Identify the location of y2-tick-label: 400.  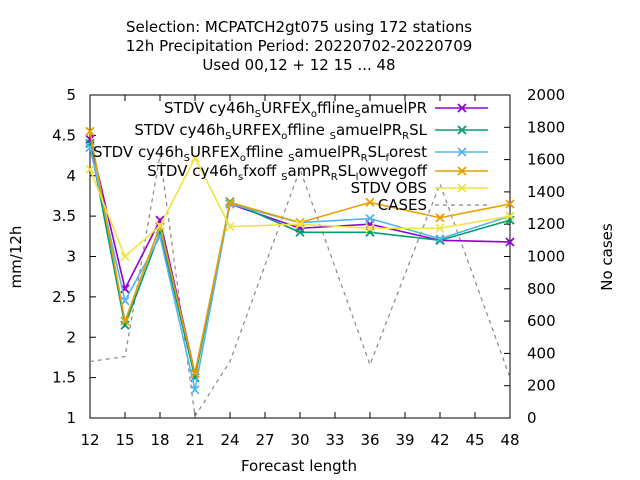
(541, 353).